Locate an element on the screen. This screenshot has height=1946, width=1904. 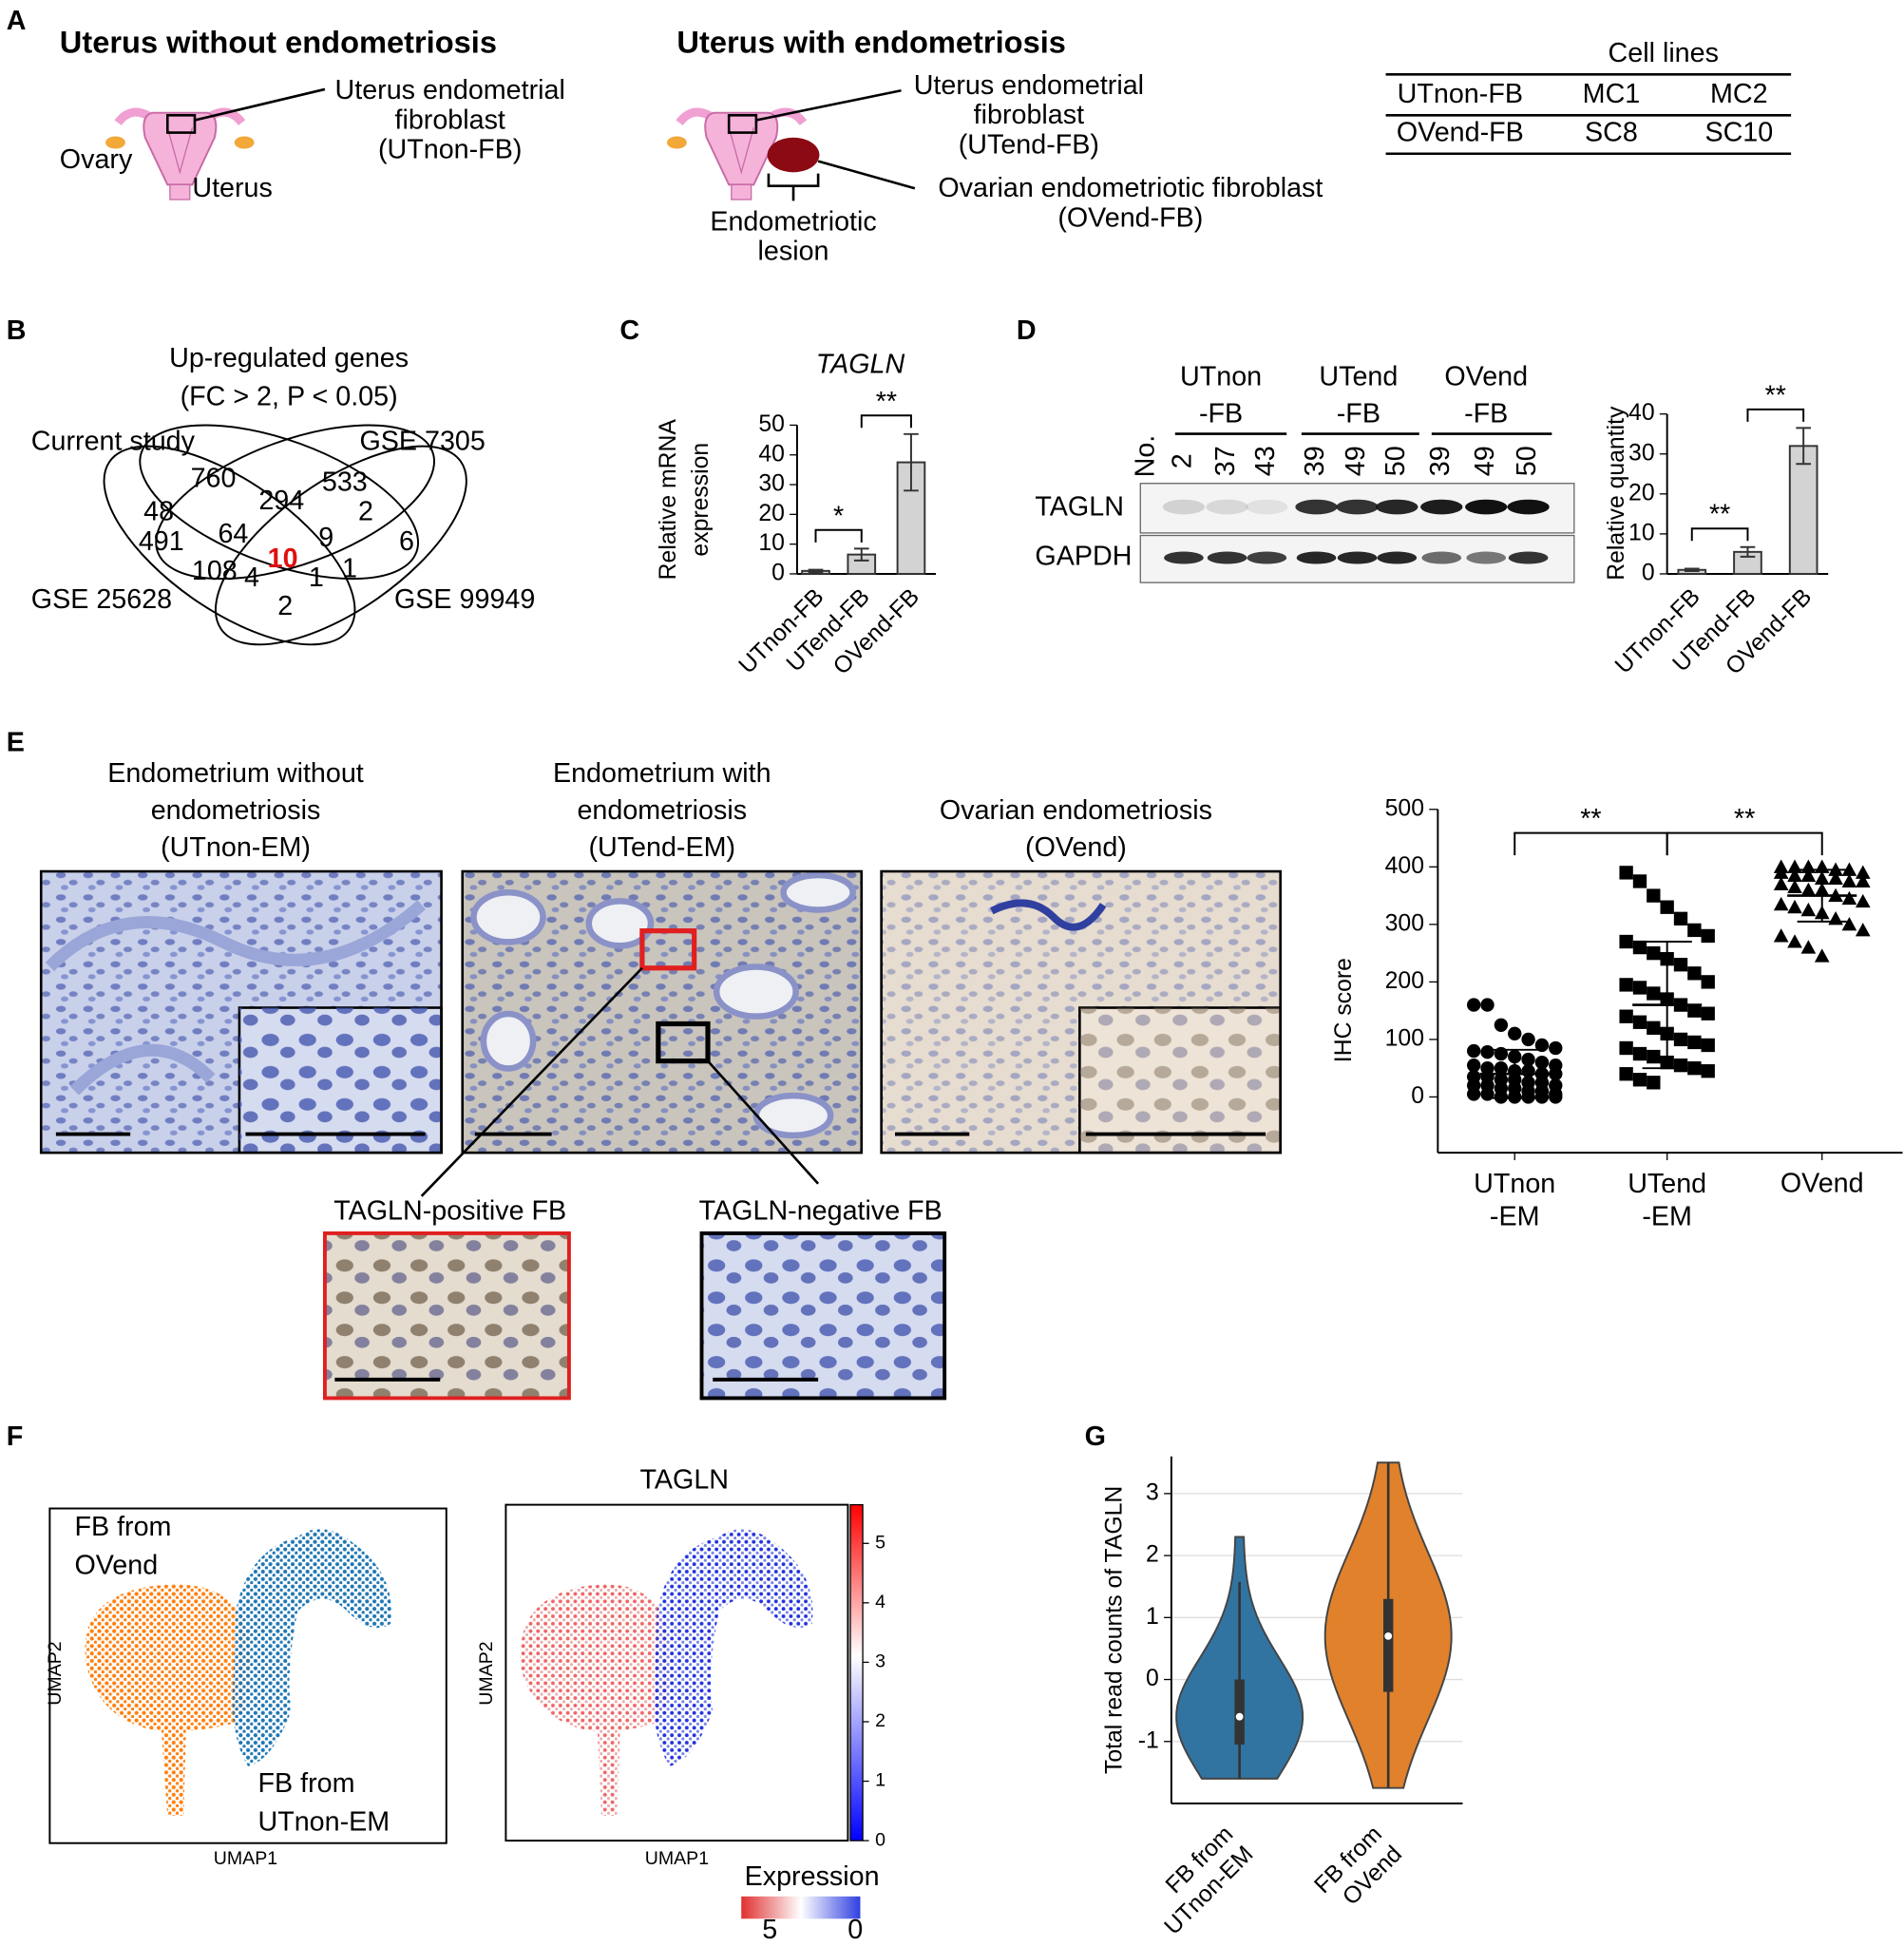
region-count: 2 is located at coordinates (285, 606).